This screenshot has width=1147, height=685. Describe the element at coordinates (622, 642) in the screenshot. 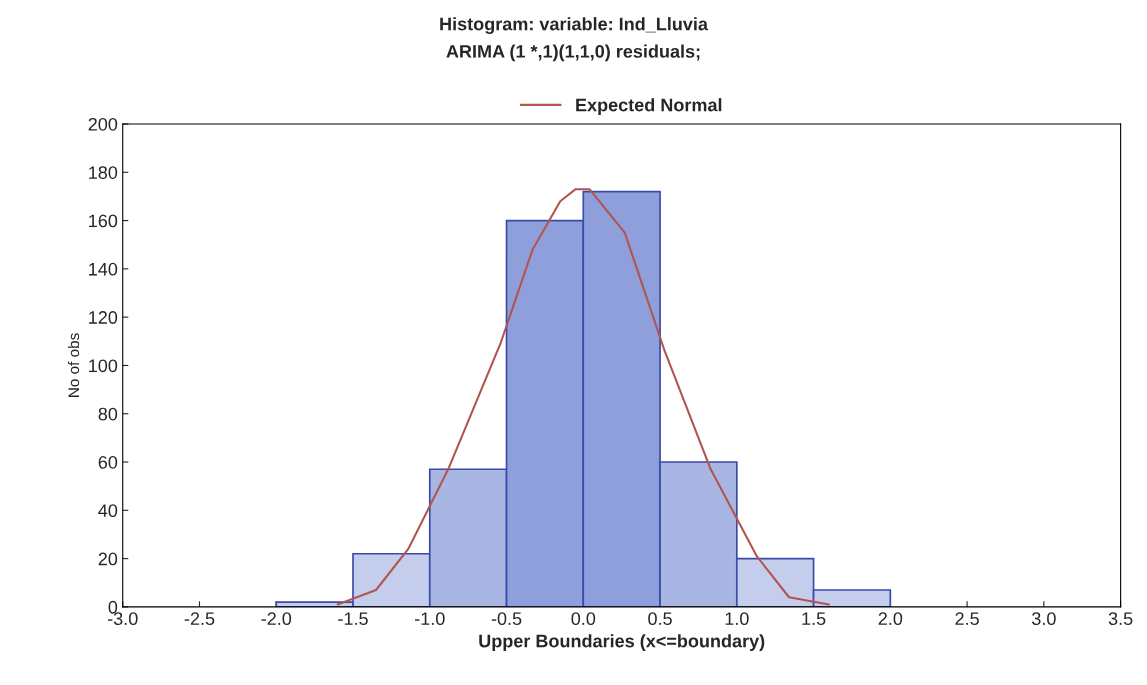

I see `x-axis-title: Upper Boundaries (x<=boundary)` at that location.